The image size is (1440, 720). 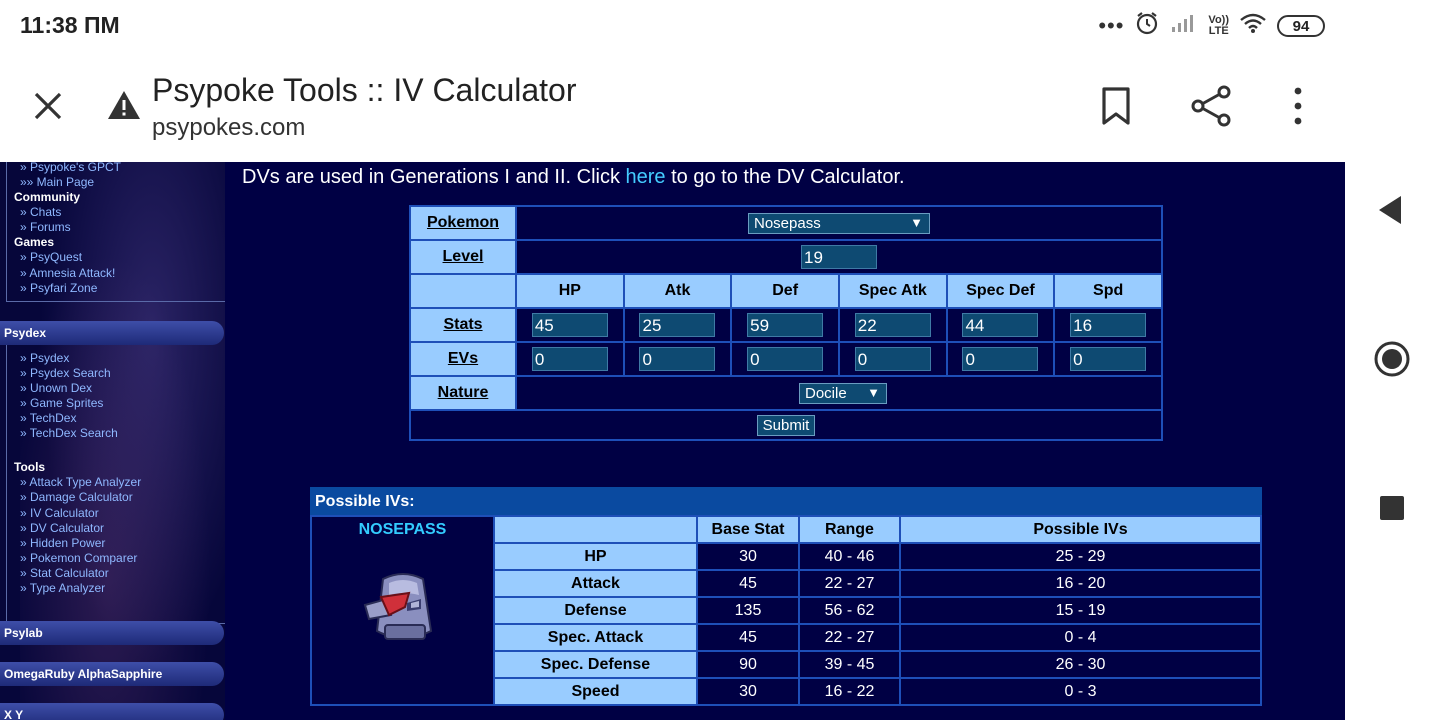 What do you see at coordinates (849, 664) in the screenshot?
I see `range: 39 - 45` at bounding box center [849, 664].